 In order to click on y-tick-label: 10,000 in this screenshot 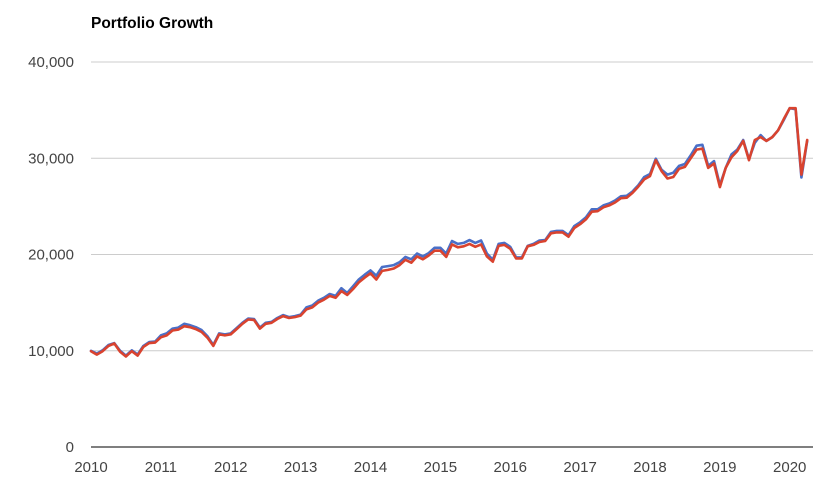, I will do `click(51, 351)`.